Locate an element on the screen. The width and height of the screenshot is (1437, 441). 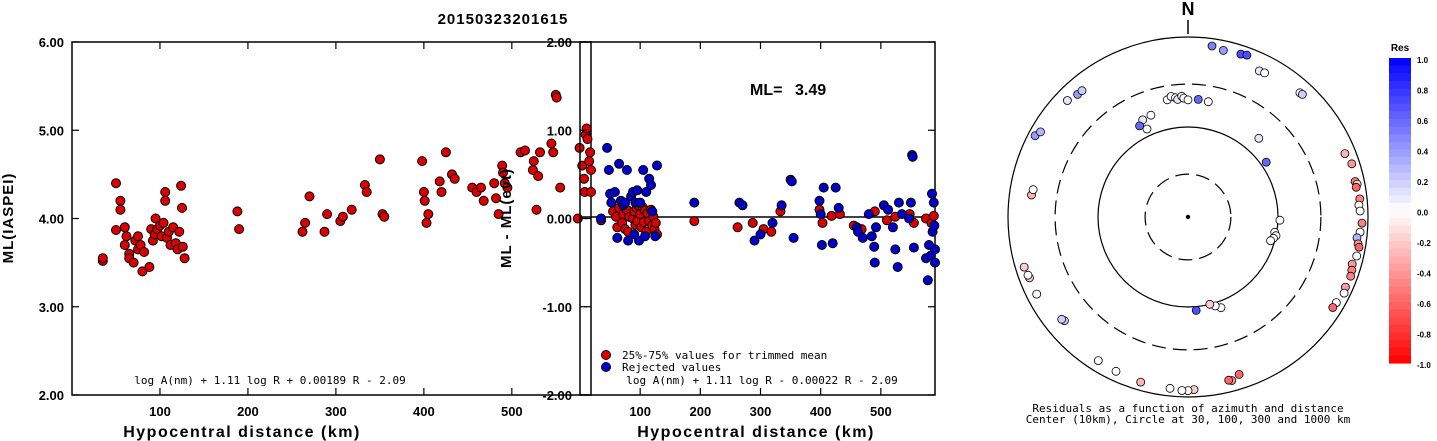
colorbar-tick-label: 0.8 is located at coordinates (1423, 91).